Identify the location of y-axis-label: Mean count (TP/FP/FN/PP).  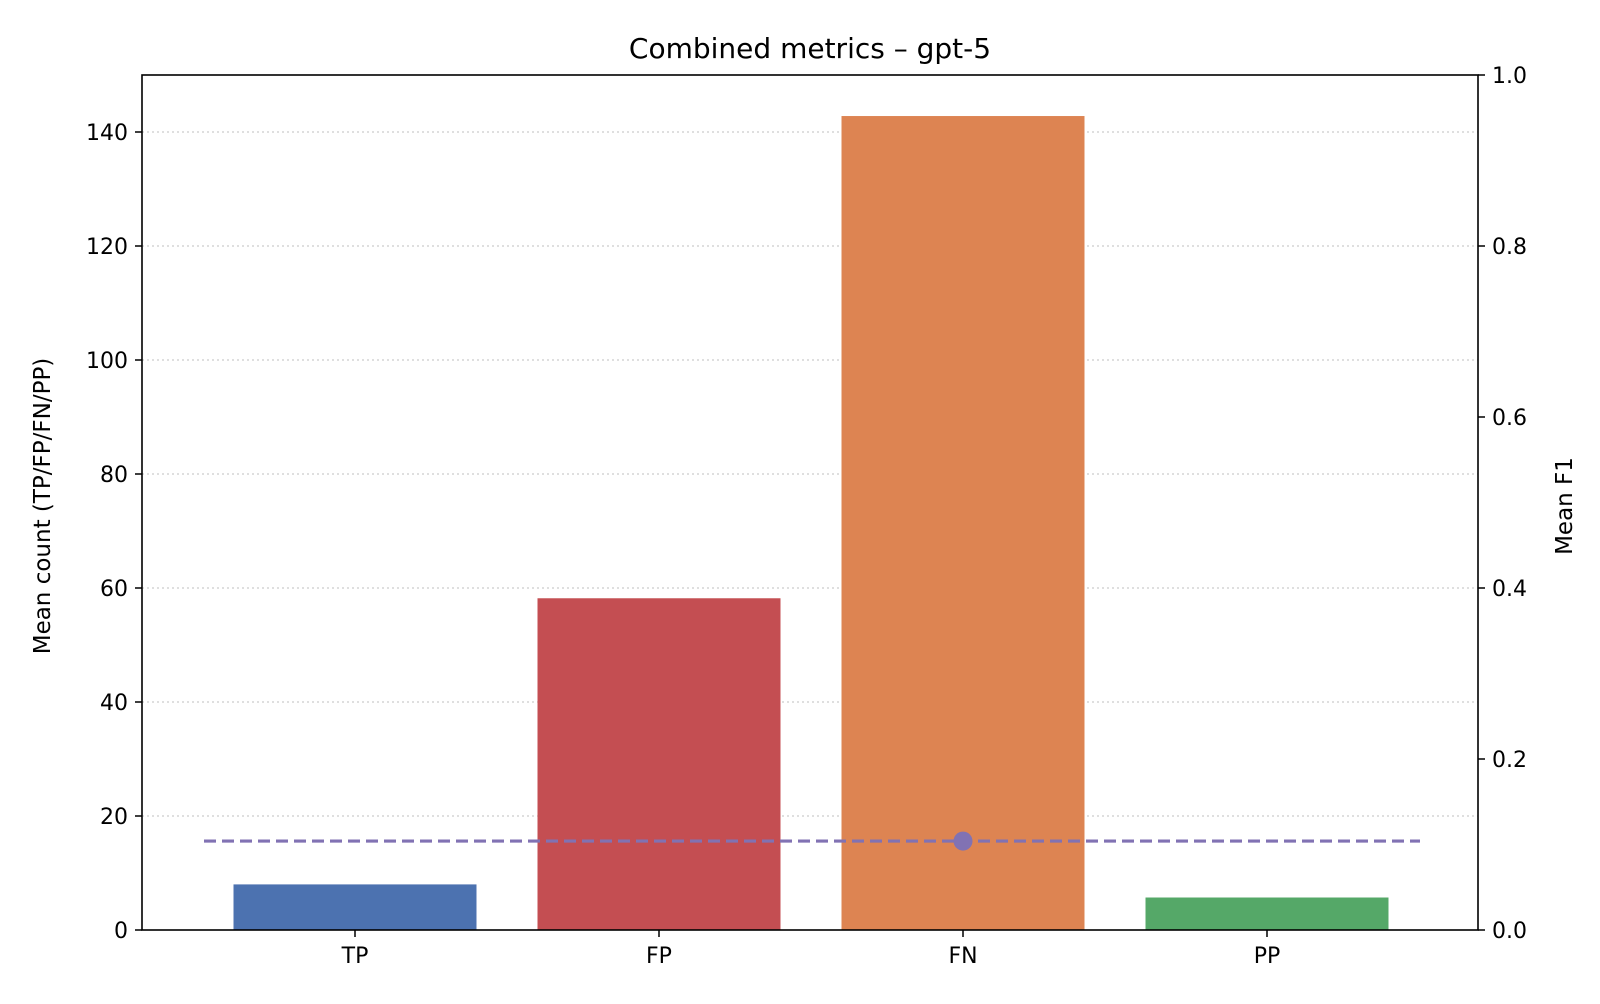
(43, 506).